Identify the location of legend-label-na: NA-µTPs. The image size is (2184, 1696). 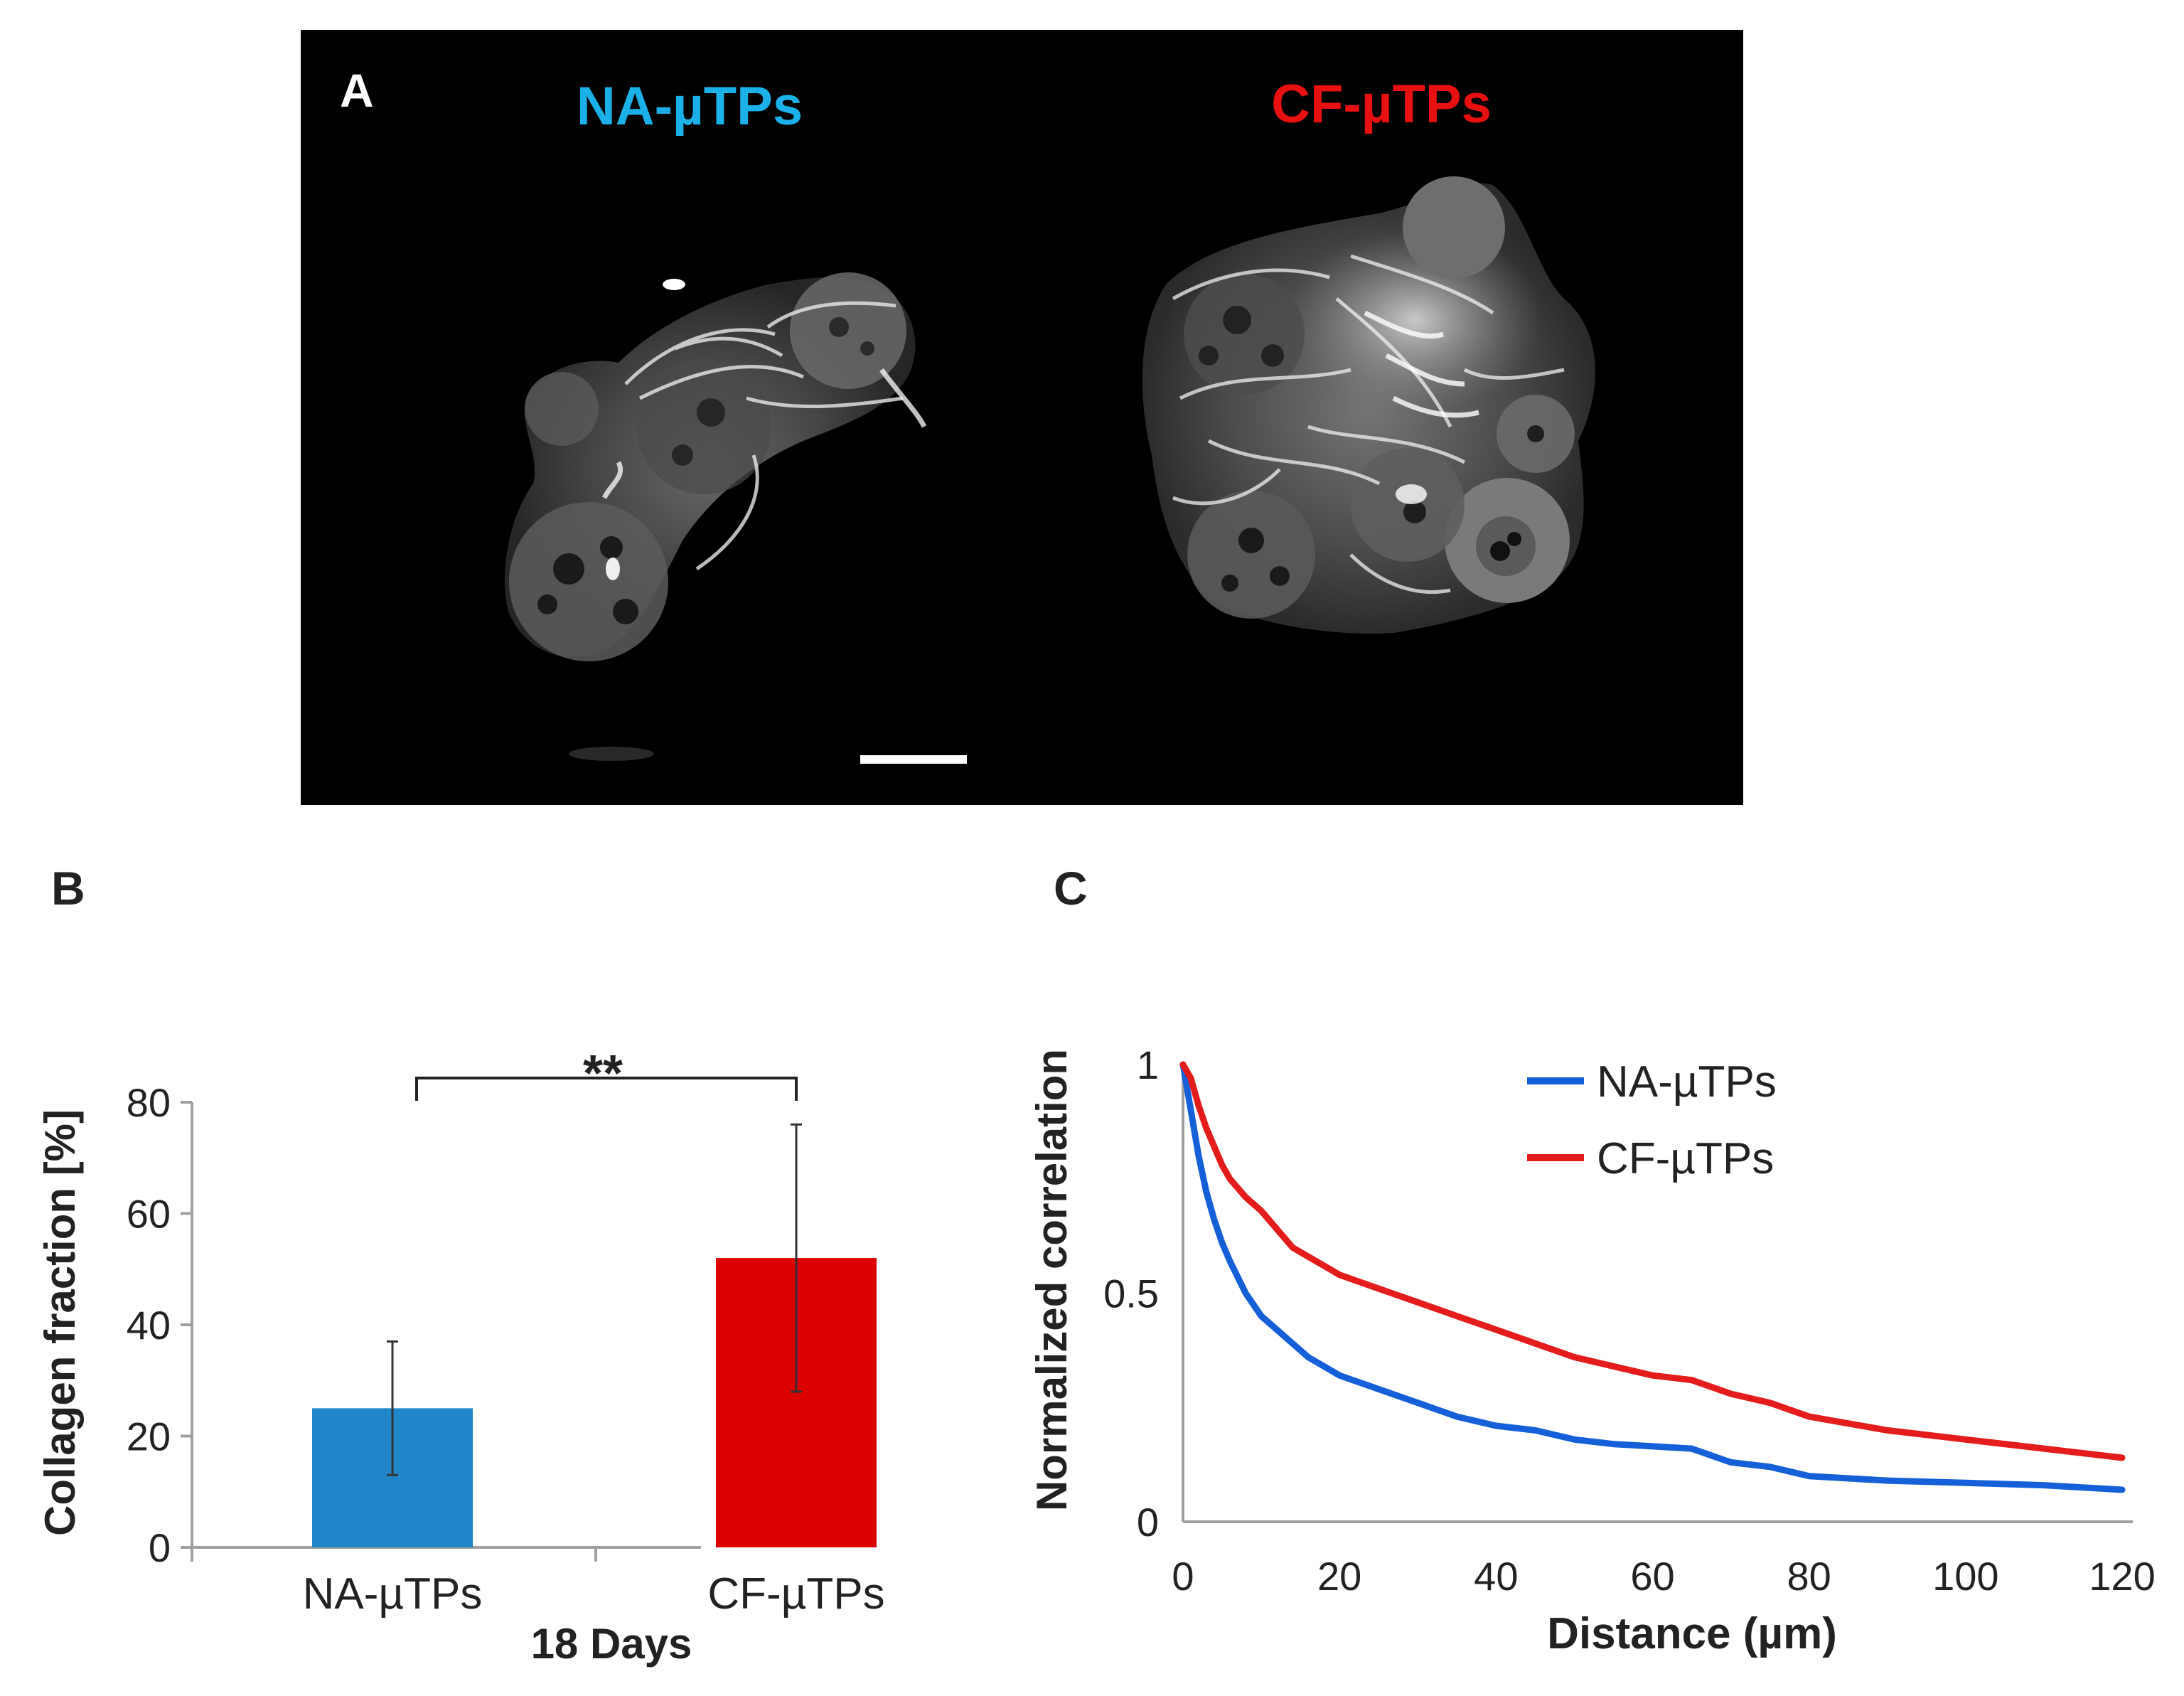
(1687, 1081).